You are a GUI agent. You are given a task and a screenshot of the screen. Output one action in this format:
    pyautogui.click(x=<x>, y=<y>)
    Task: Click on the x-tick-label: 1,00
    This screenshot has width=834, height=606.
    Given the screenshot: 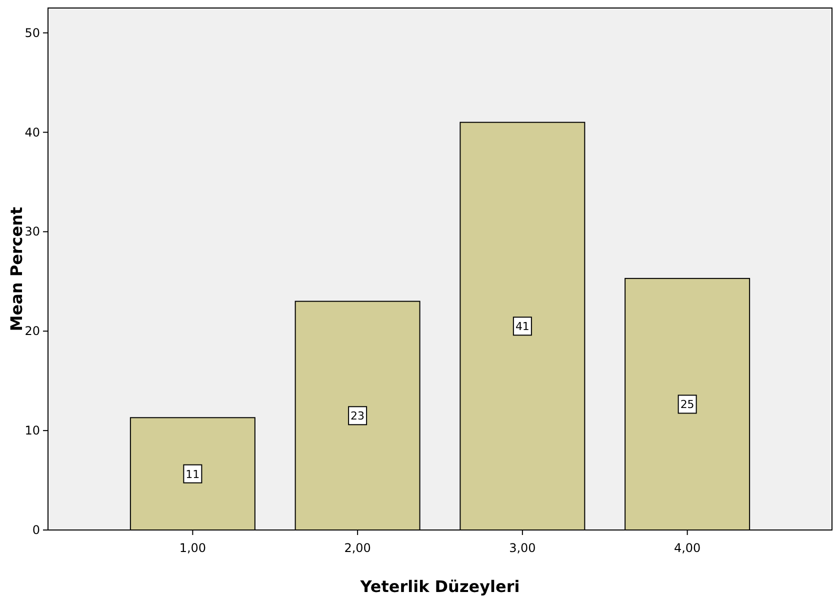 What is the action you would take?
    pyautogui.click(x=192, y=548)
    